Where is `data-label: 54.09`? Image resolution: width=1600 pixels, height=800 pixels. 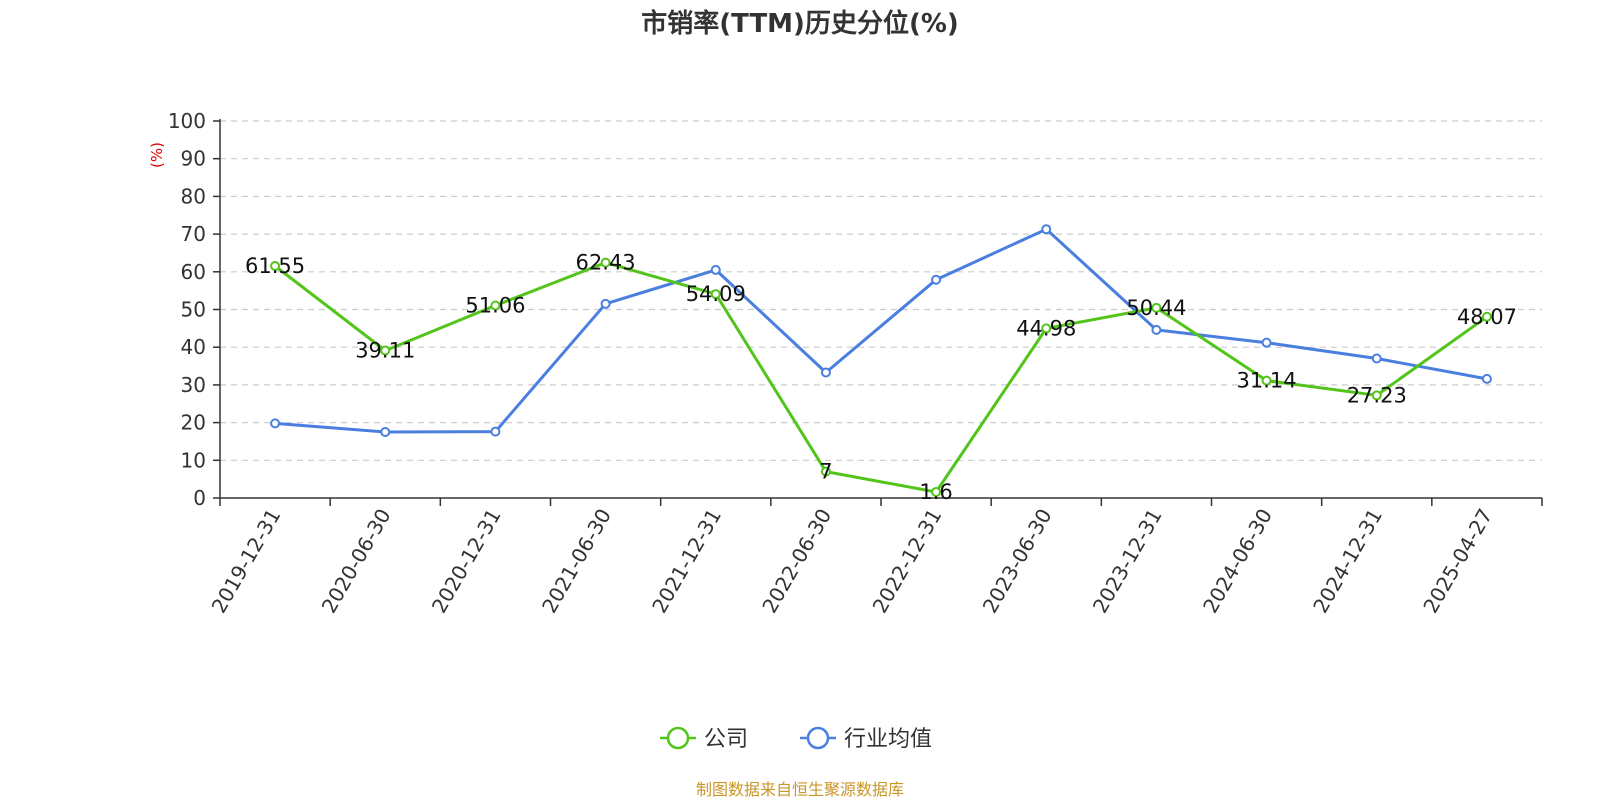
data-label: 54.09 is located at coordinates (716, 294).